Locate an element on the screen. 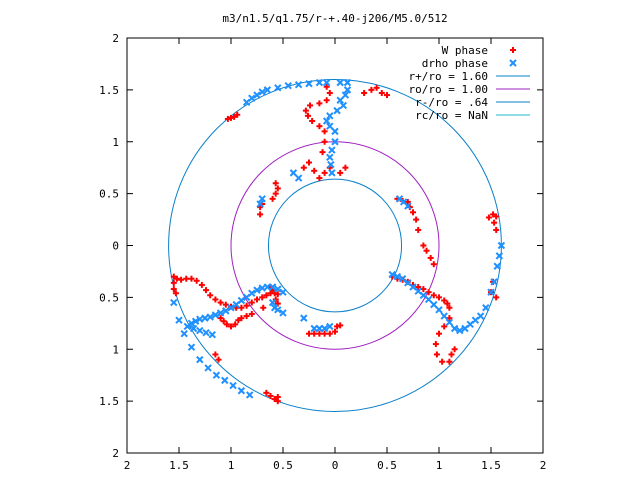  legend-label: rc/ro = NaN is located at coordinates (451, 115).